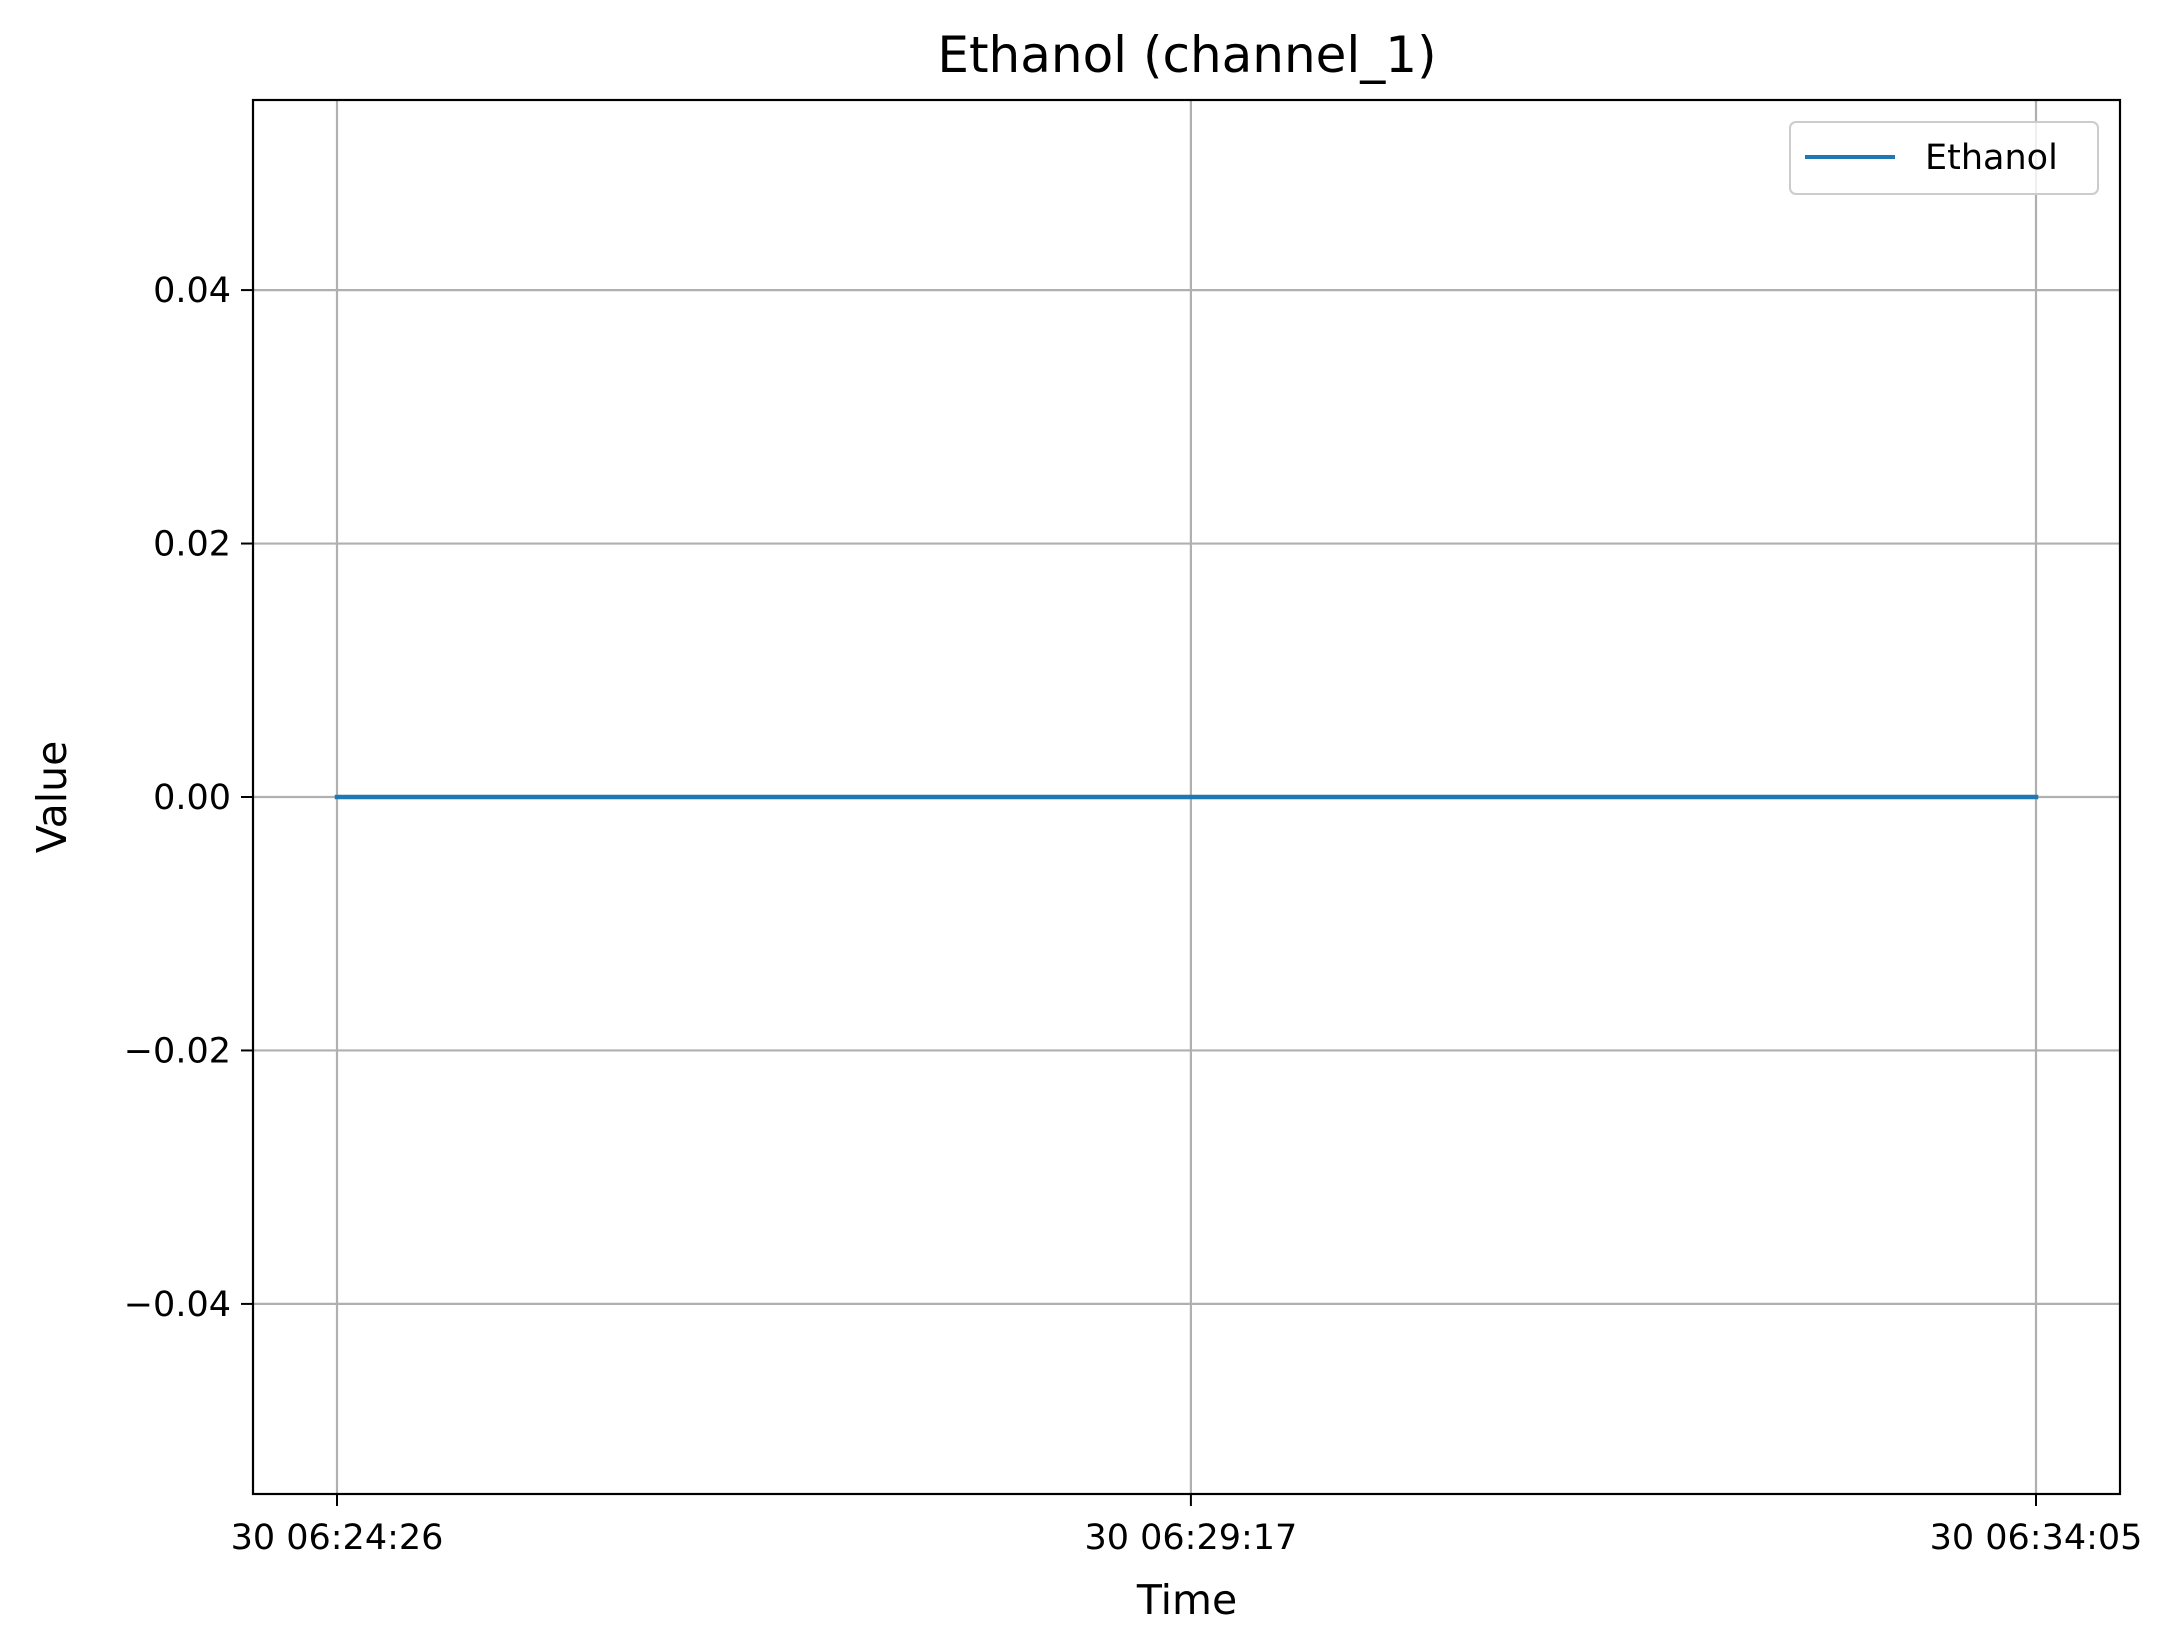  I want to click on x-axis-label: Time, so click(1186, 1600).